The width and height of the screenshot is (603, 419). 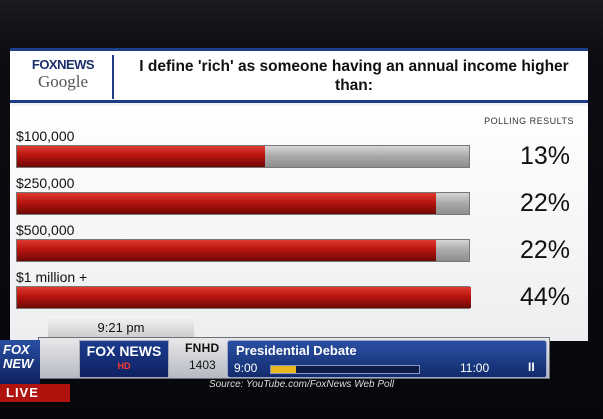 I want to click on value-label: 44%, so click(x=544, y=297).